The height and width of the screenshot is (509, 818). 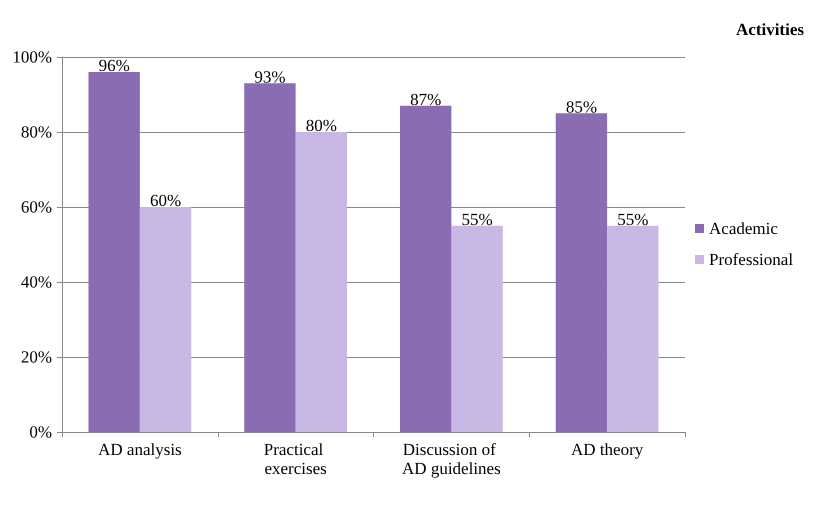 What do you see at coordinates (32, 57) in the screenshot?
I see `y-tick-label: 100%` at bounding box center [32, 57].